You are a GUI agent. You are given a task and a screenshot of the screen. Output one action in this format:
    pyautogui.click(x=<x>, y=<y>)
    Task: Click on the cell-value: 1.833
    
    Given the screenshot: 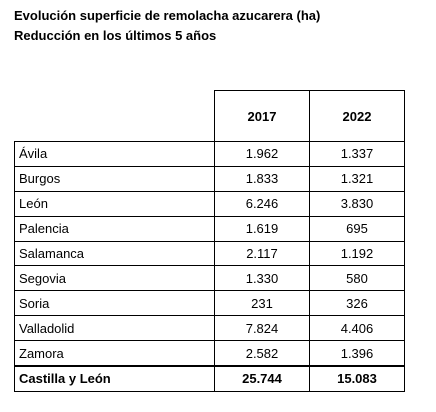 What is the action you would take?
    pyautogui.click(x=262, y=178)
    